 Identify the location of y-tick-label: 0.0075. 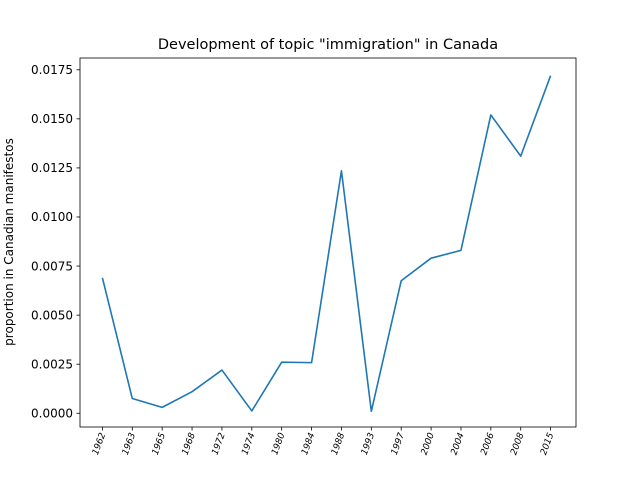
(52, 266).